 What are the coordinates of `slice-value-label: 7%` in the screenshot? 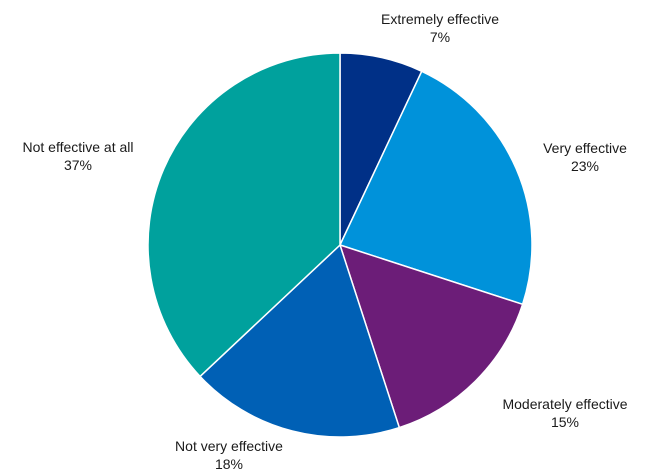 It's located at (440, 37).